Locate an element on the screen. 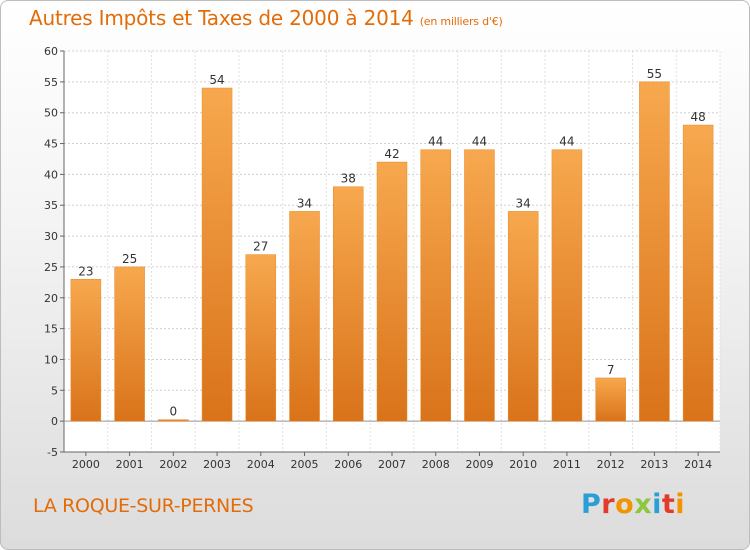 This screenshot has width=750, height=550. bar-2011 is located at coordinates (567, 285).